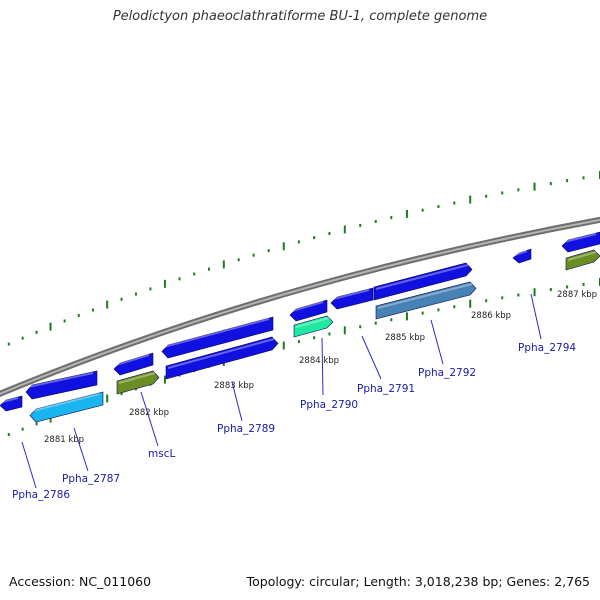 This screenshot has height=600, width=600. I want to click on gene-outer-3-body, so click(133, 364).